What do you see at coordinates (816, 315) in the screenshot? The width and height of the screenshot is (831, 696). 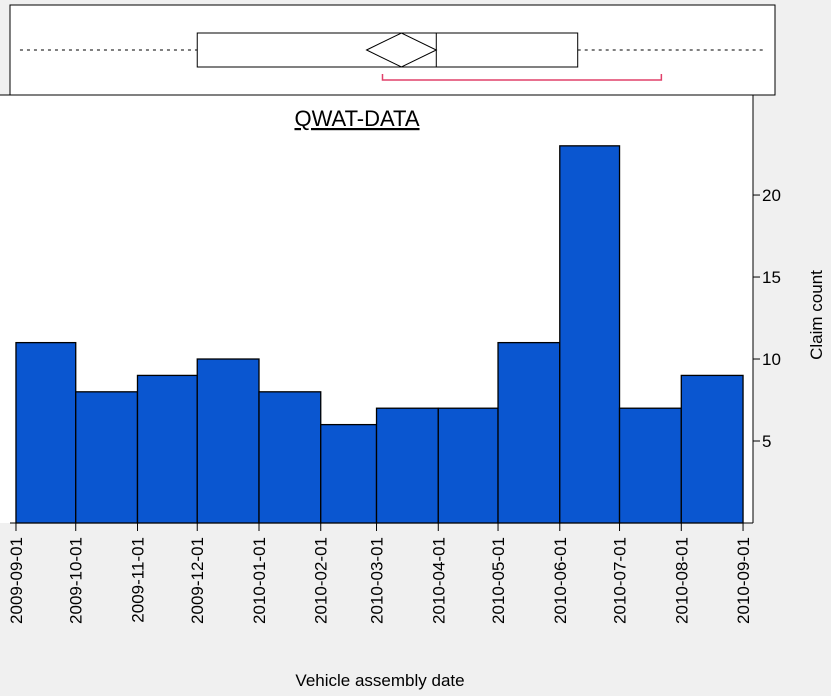 I see `y-axis-label: Claim count` at bounding box center [816, 315].